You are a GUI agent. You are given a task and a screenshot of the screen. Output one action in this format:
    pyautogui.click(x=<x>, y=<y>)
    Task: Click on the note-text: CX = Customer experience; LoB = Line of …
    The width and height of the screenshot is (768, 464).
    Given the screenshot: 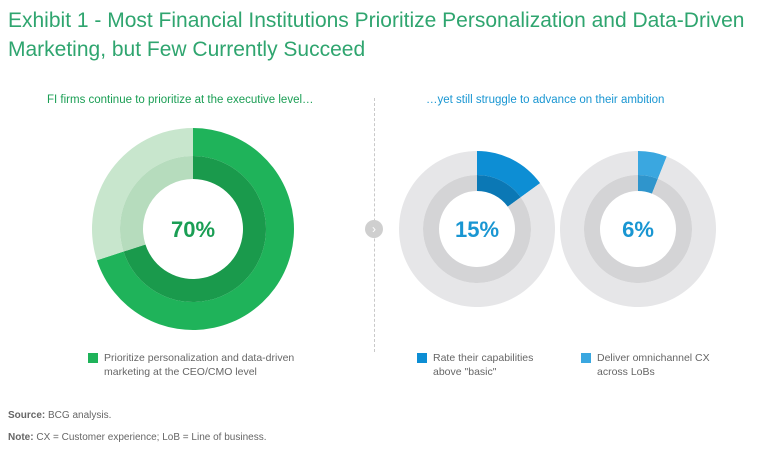 What is the action you would take?
    pyautogui.click(x=151, y=437)
    